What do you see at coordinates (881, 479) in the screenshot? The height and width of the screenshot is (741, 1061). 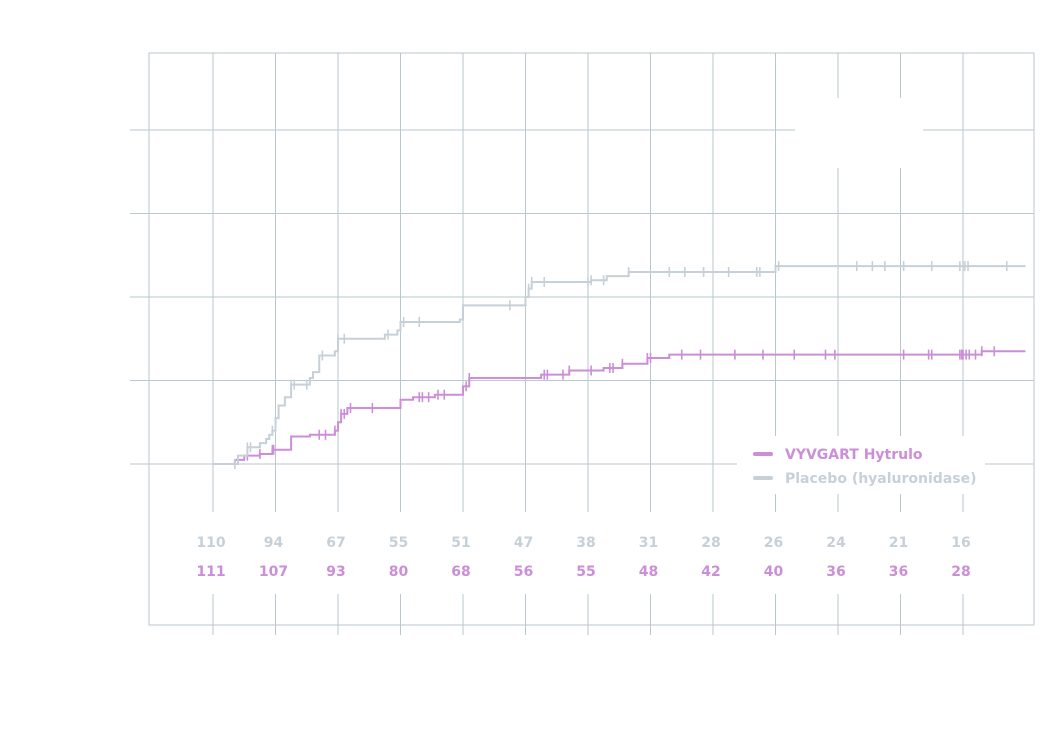 I see `legend-label-placebo: Placebo (hyaluronidase)` at bounding box center [881, 479].